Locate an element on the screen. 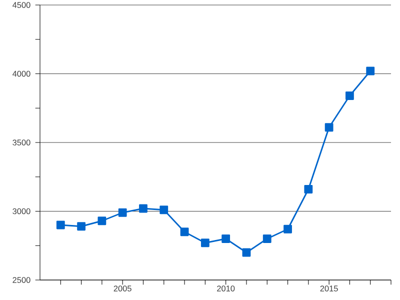 The width and height of the screenshot is (400, 300). y-tick-label: 4500 is located at coordinates (21, 5).